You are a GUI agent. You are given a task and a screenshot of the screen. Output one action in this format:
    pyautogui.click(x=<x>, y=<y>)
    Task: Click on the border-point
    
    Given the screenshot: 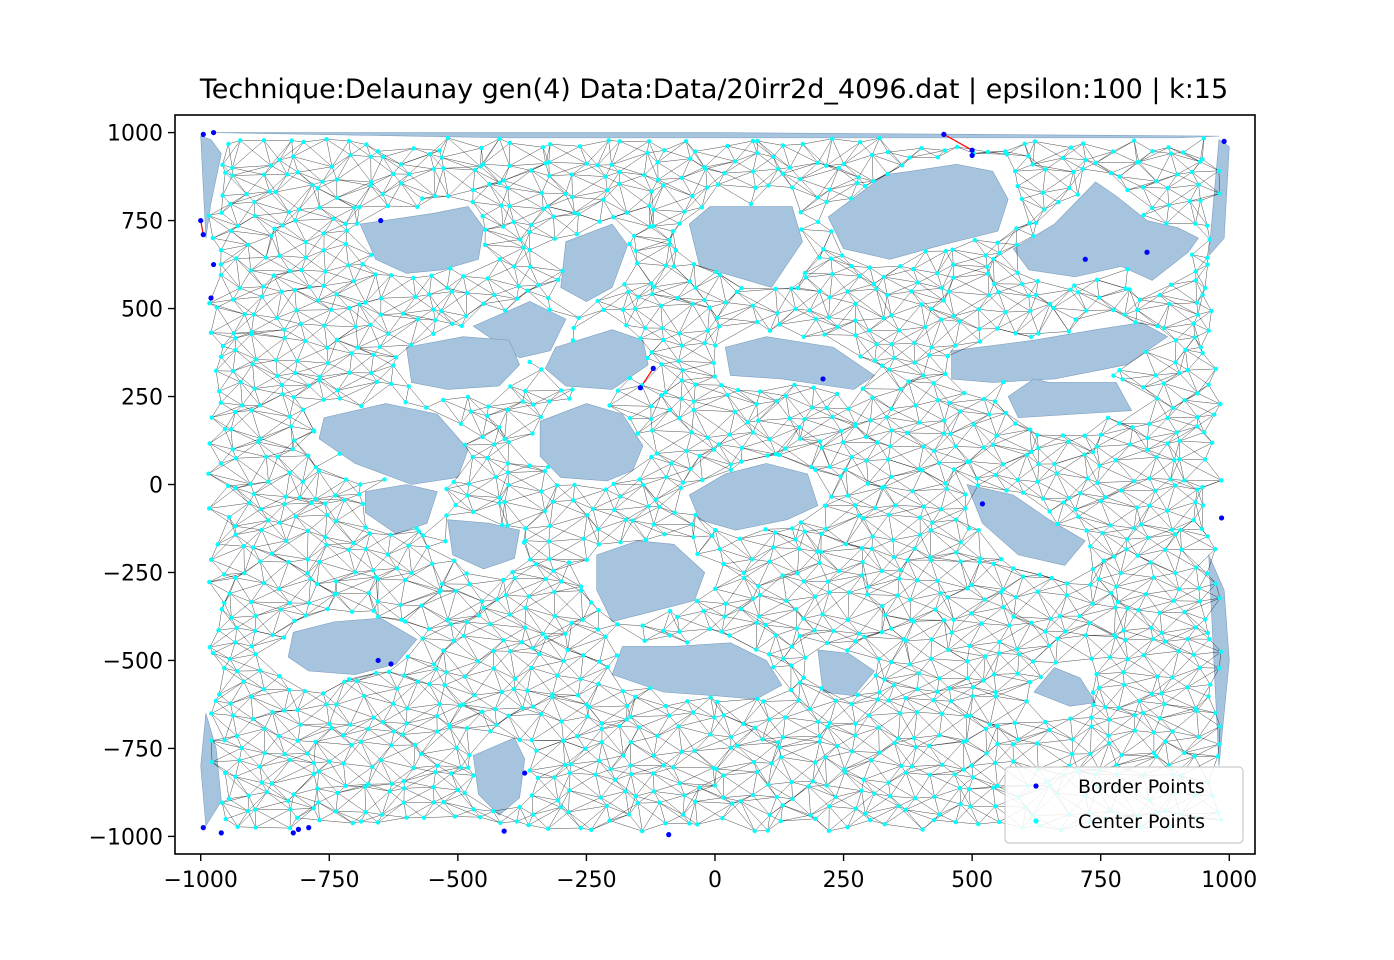 What is the action you would take?
    pyautogui.click(x=203, y=134)
    